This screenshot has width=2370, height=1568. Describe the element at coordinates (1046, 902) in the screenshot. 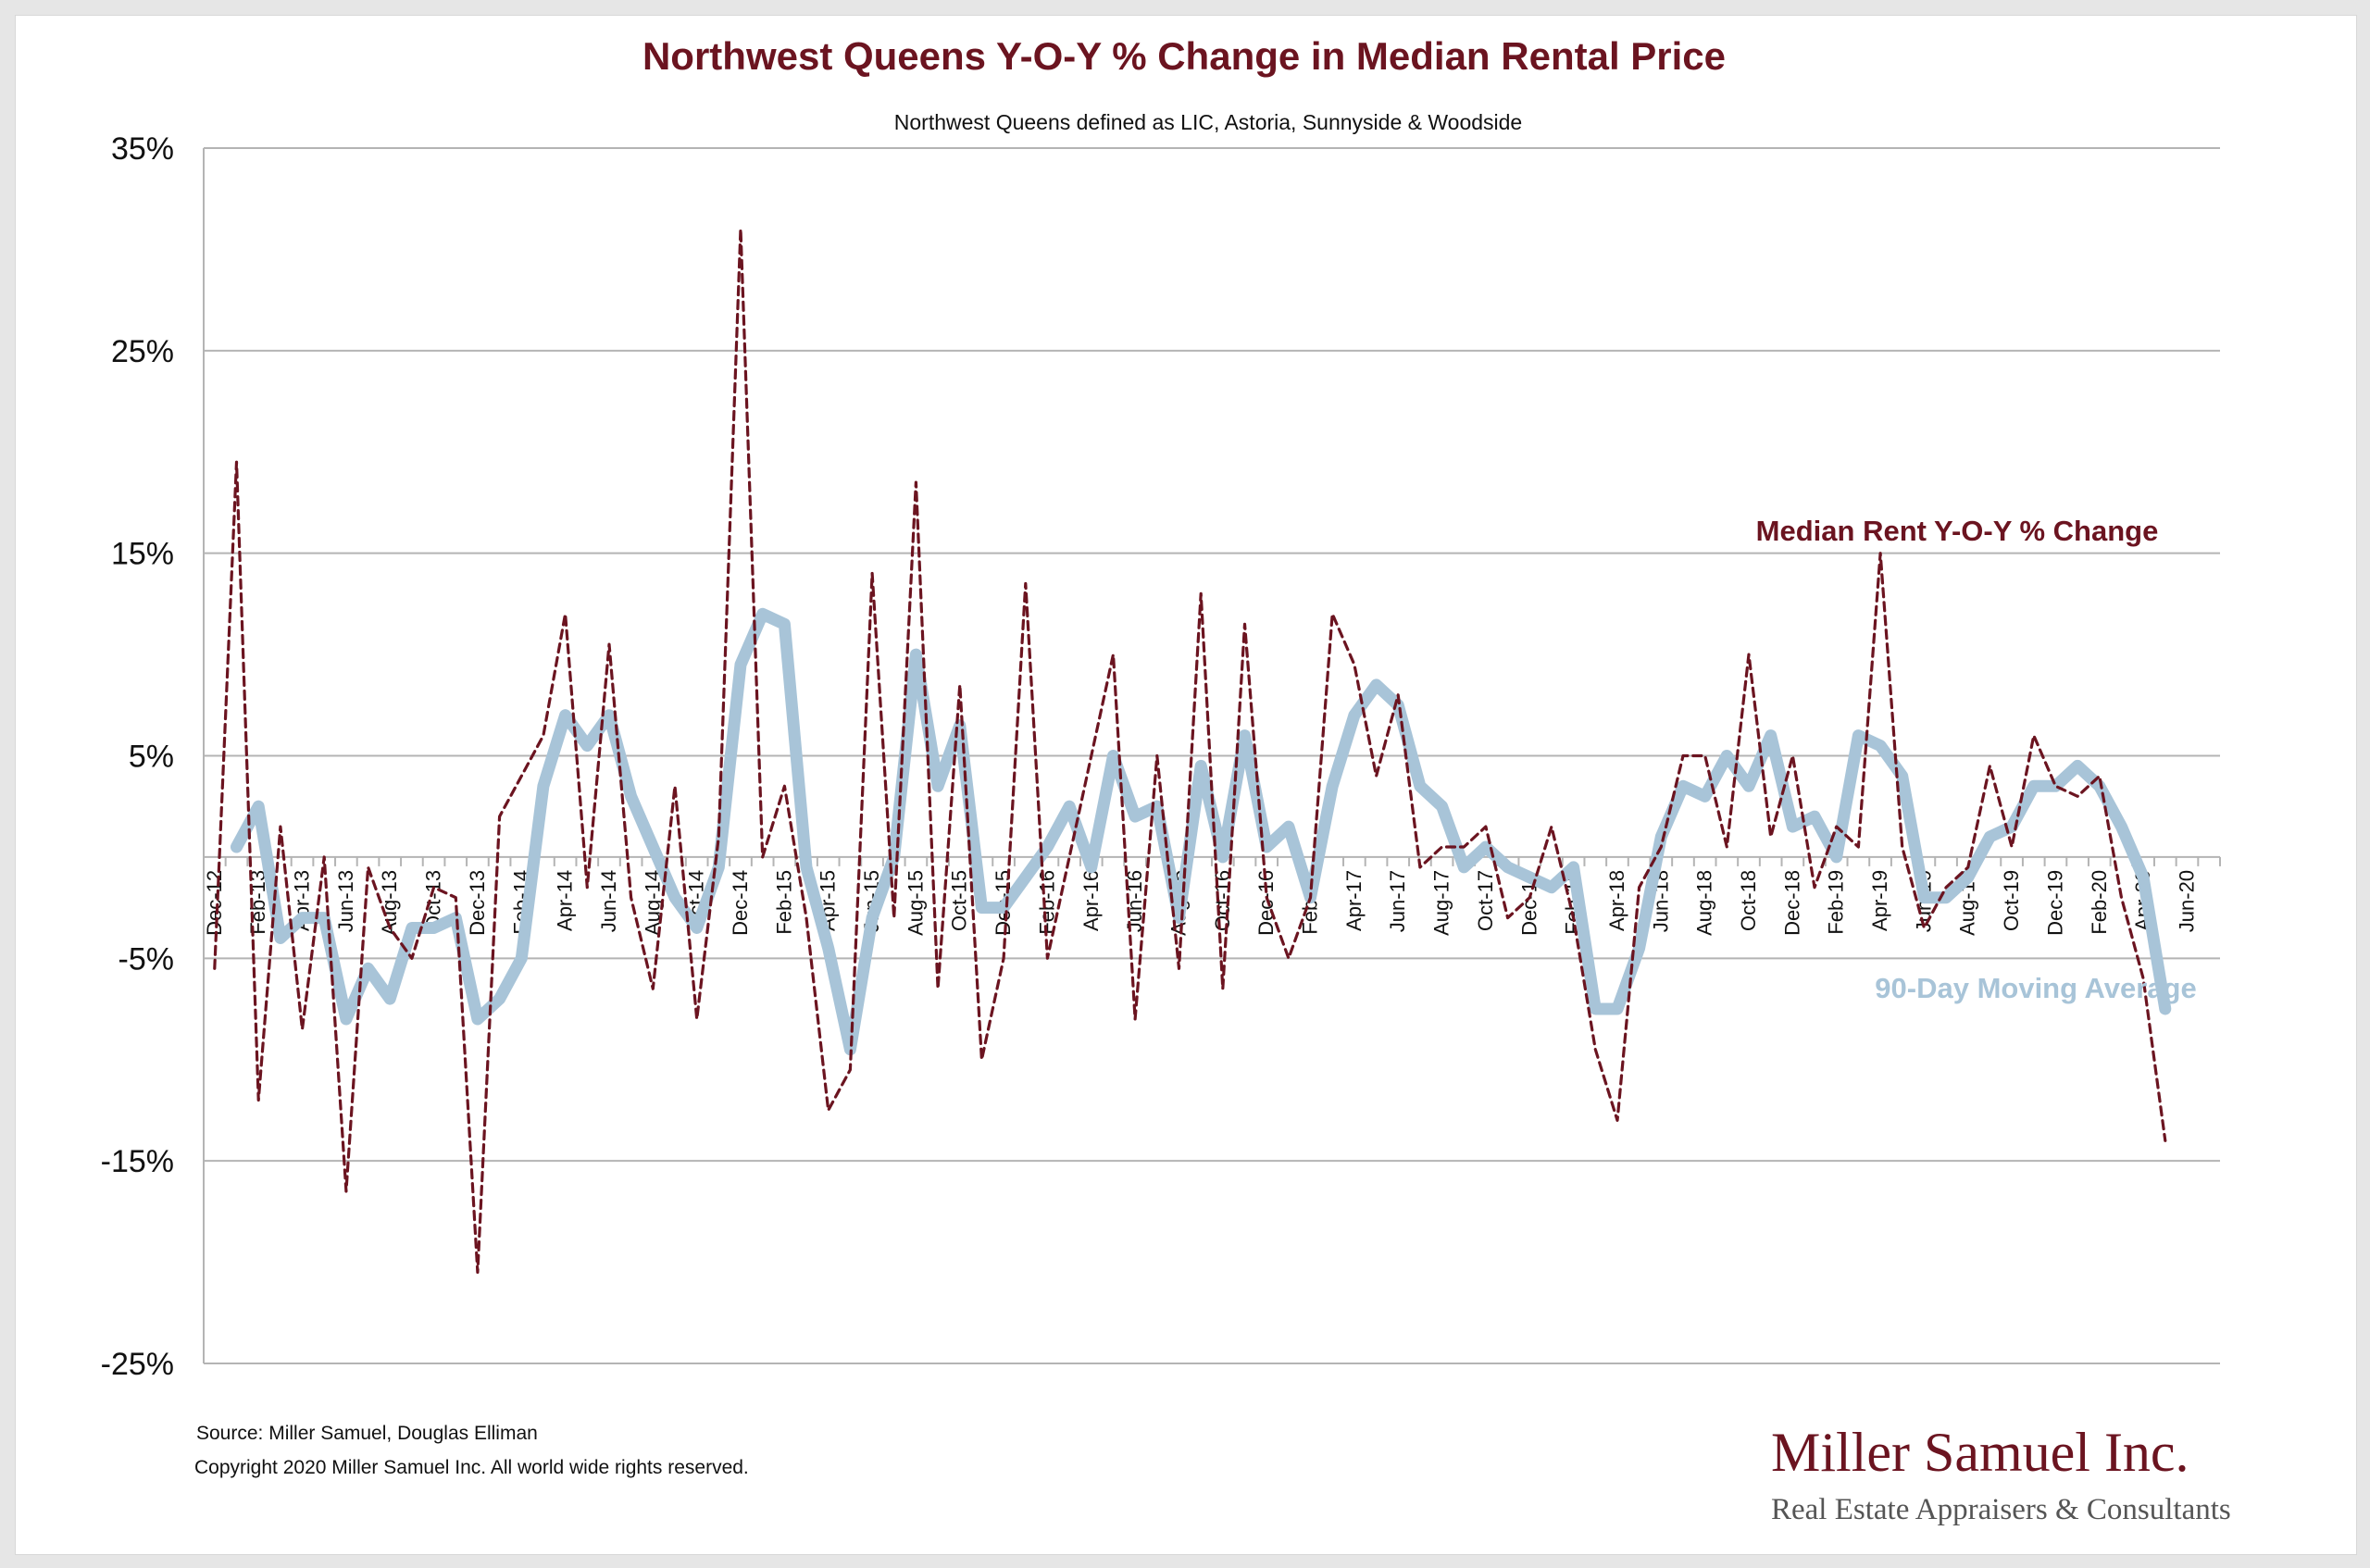

I see `x-tick-label: Feb-16` at that location.